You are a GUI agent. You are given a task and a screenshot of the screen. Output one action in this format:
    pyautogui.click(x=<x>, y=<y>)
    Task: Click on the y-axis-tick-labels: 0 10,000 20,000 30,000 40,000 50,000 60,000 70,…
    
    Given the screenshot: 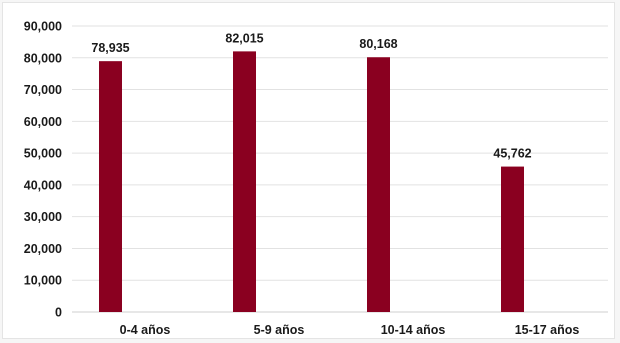 What is the action you would take?
    pyautogui.click(x=43, y=170)
    